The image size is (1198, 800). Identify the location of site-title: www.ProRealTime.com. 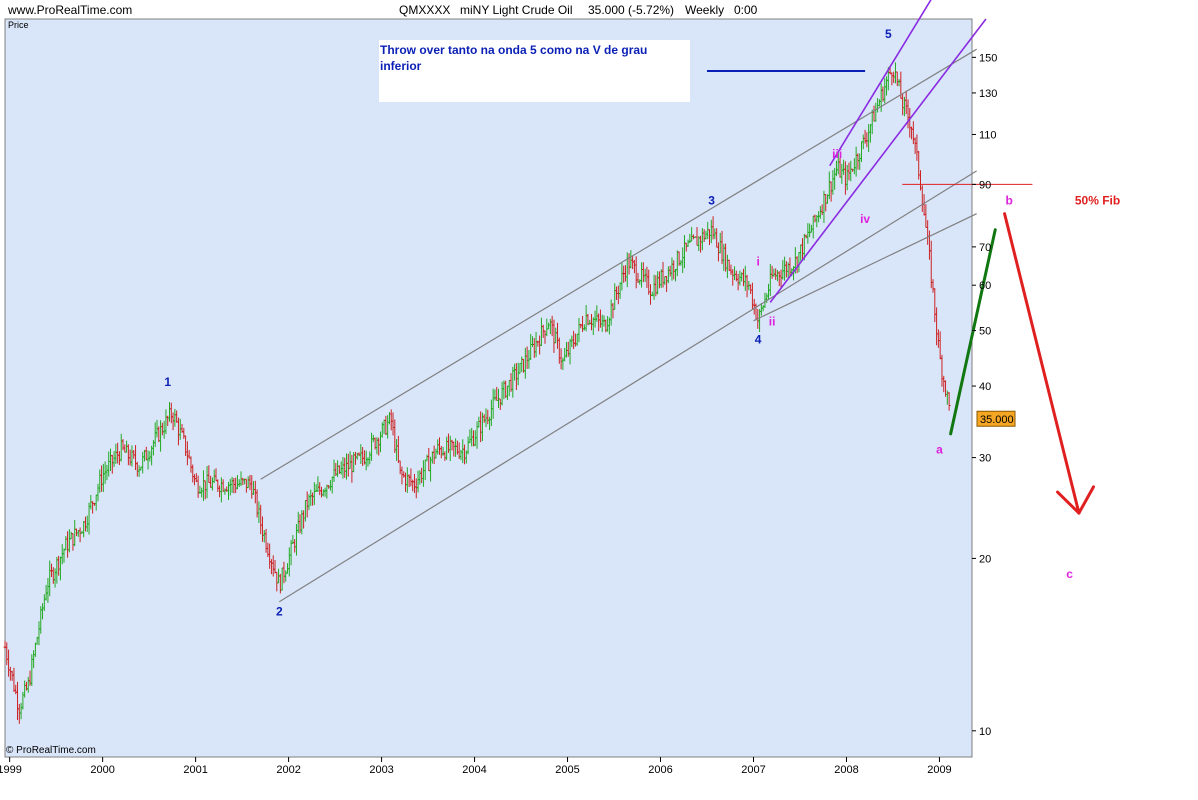
(69, 10).